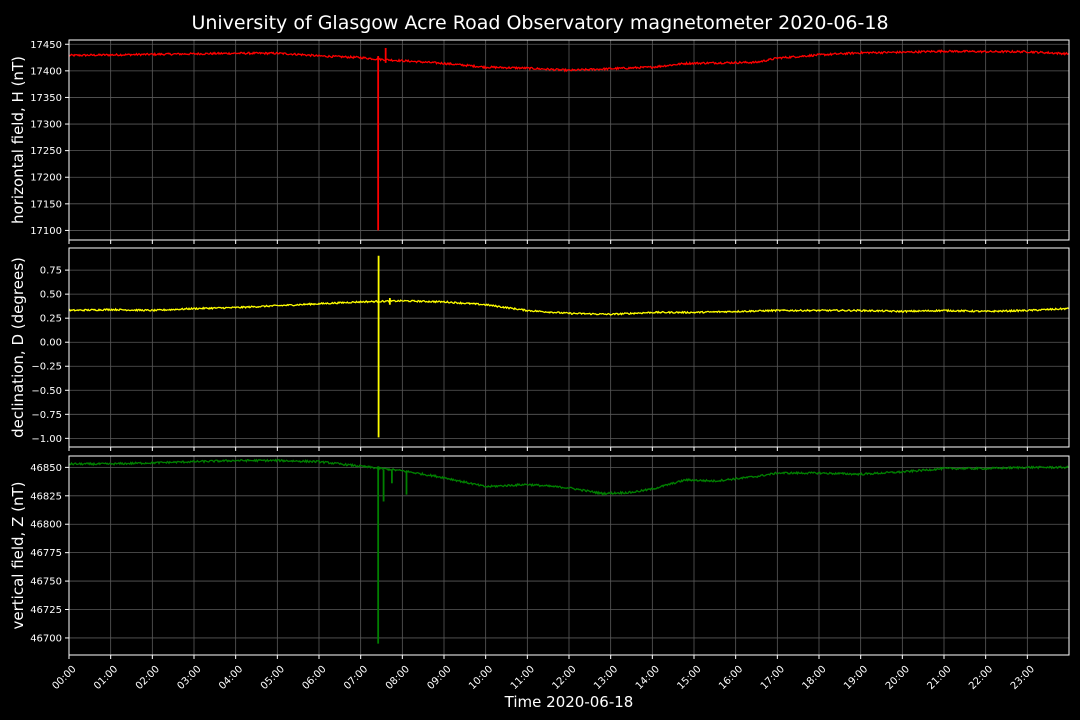  What do you see at coordinates (51, 271) in the screenshot?
I see `d-ytick-label: 0.75` at bounding box center [51, 271].